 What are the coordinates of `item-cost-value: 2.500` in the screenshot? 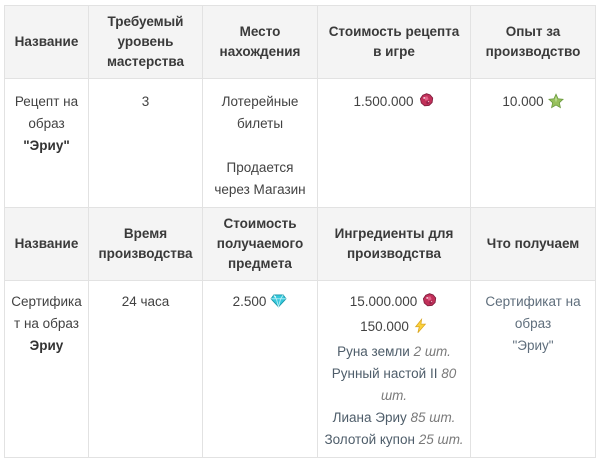 It's located at (249, 301).